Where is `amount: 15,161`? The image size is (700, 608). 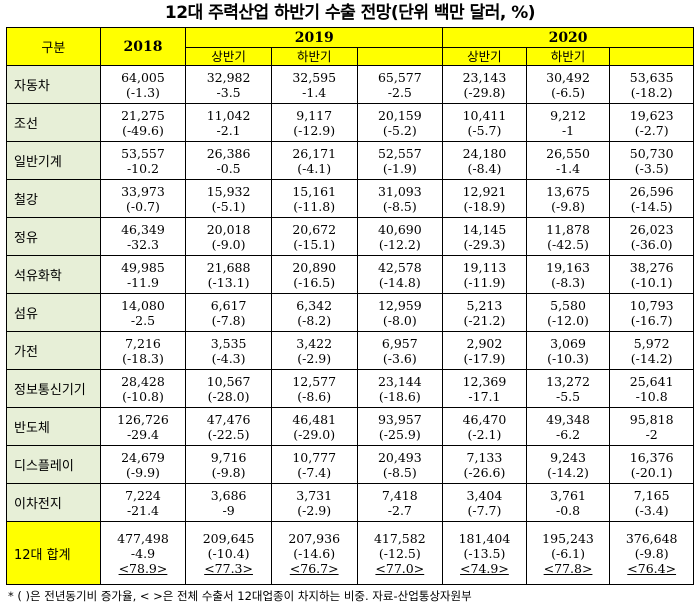 amount: 15,161 is located at coordinates (314, 191).